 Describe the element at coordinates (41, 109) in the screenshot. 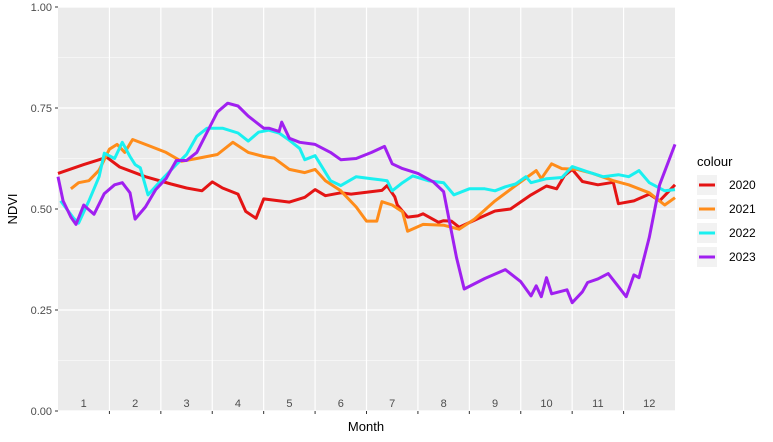

I see `y-tick-label: 0.75` at that location.